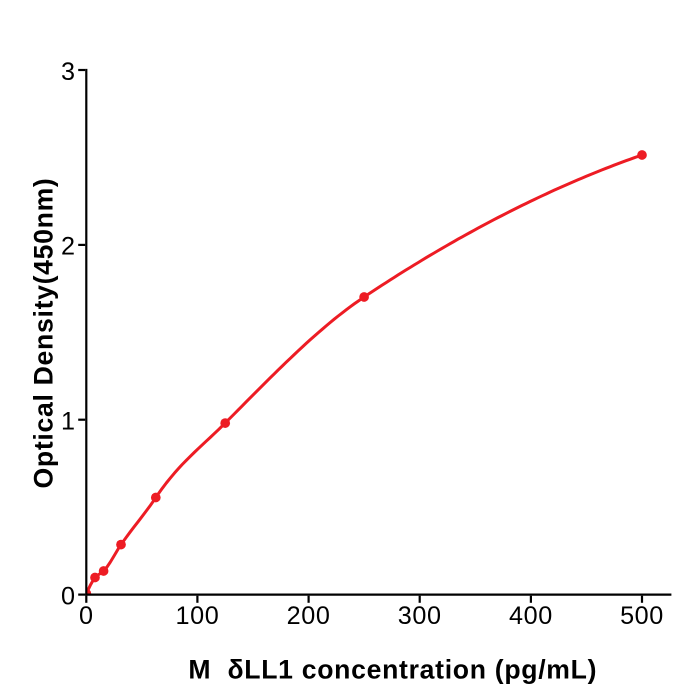  What do you see at coordinates (309, 616) in the screenshot?
I see `svg-text: 200` at bounding box center [309, 616].